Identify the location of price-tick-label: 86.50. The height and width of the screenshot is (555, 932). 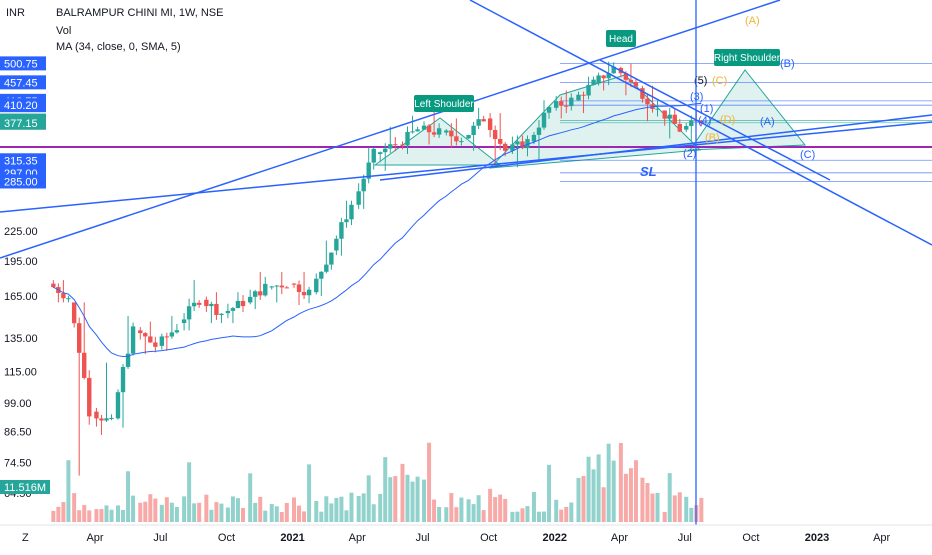
(18, 432).